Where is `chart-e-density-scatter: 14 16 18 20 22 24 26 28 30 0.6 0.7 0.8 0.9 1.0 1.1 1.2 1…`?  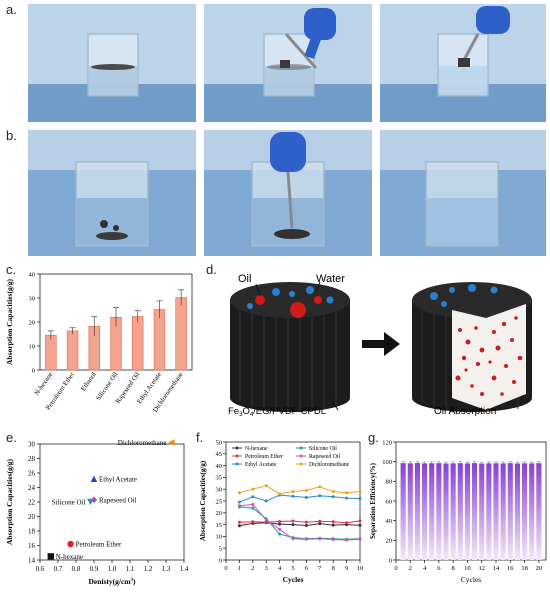
chart-e-density-scatter: 14 16 18 20 22 24 26 28 30 0.6 0.7 0.8 0.9 1.0 1.1 1.2 1… is located at coordinates (97, 512).